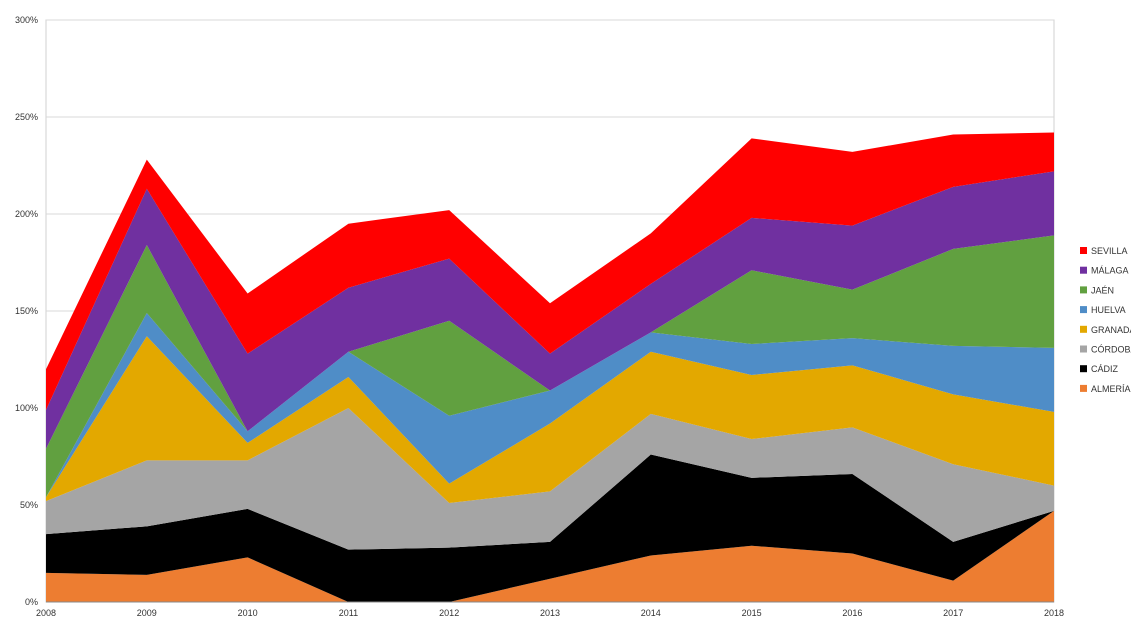 This screenshot has width=1131, height=620. I want to click on x-tick-label: 2012, so click(449, 613).